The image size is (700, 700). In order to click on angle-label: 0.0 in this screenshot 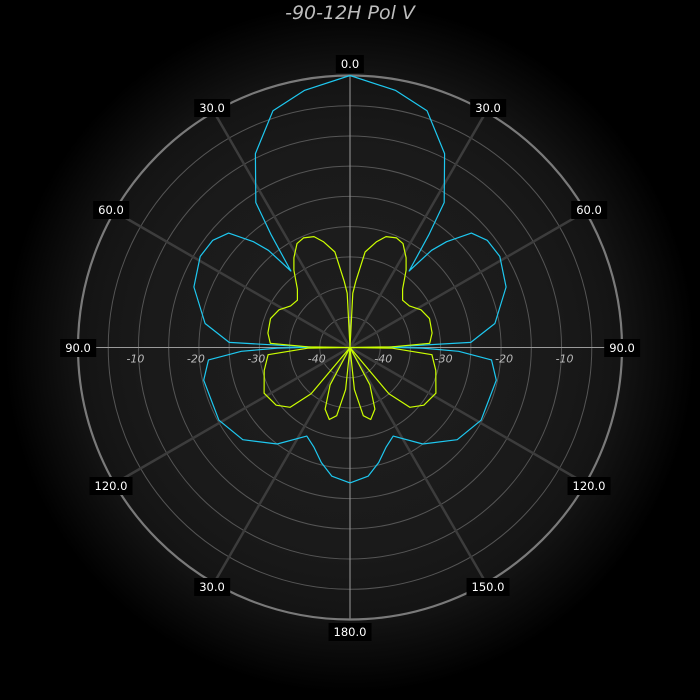, I will do `click(350, 63)`.